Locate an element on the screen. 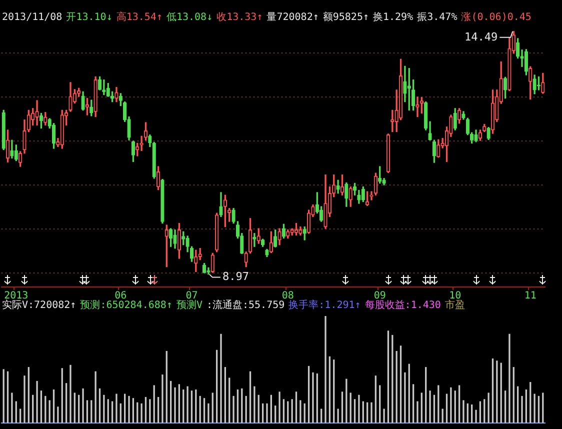  text: 每股收益:1.430 is located at coordinates (402, 305).